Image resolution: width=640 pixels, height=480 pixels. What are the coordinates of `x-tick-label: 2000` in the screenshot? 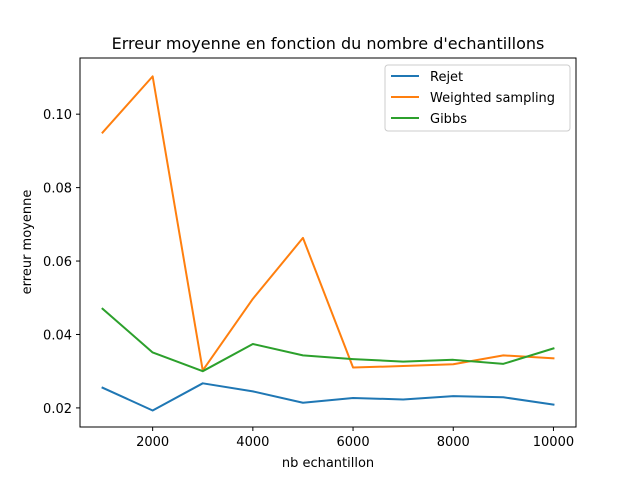 It's located at (152, 442).